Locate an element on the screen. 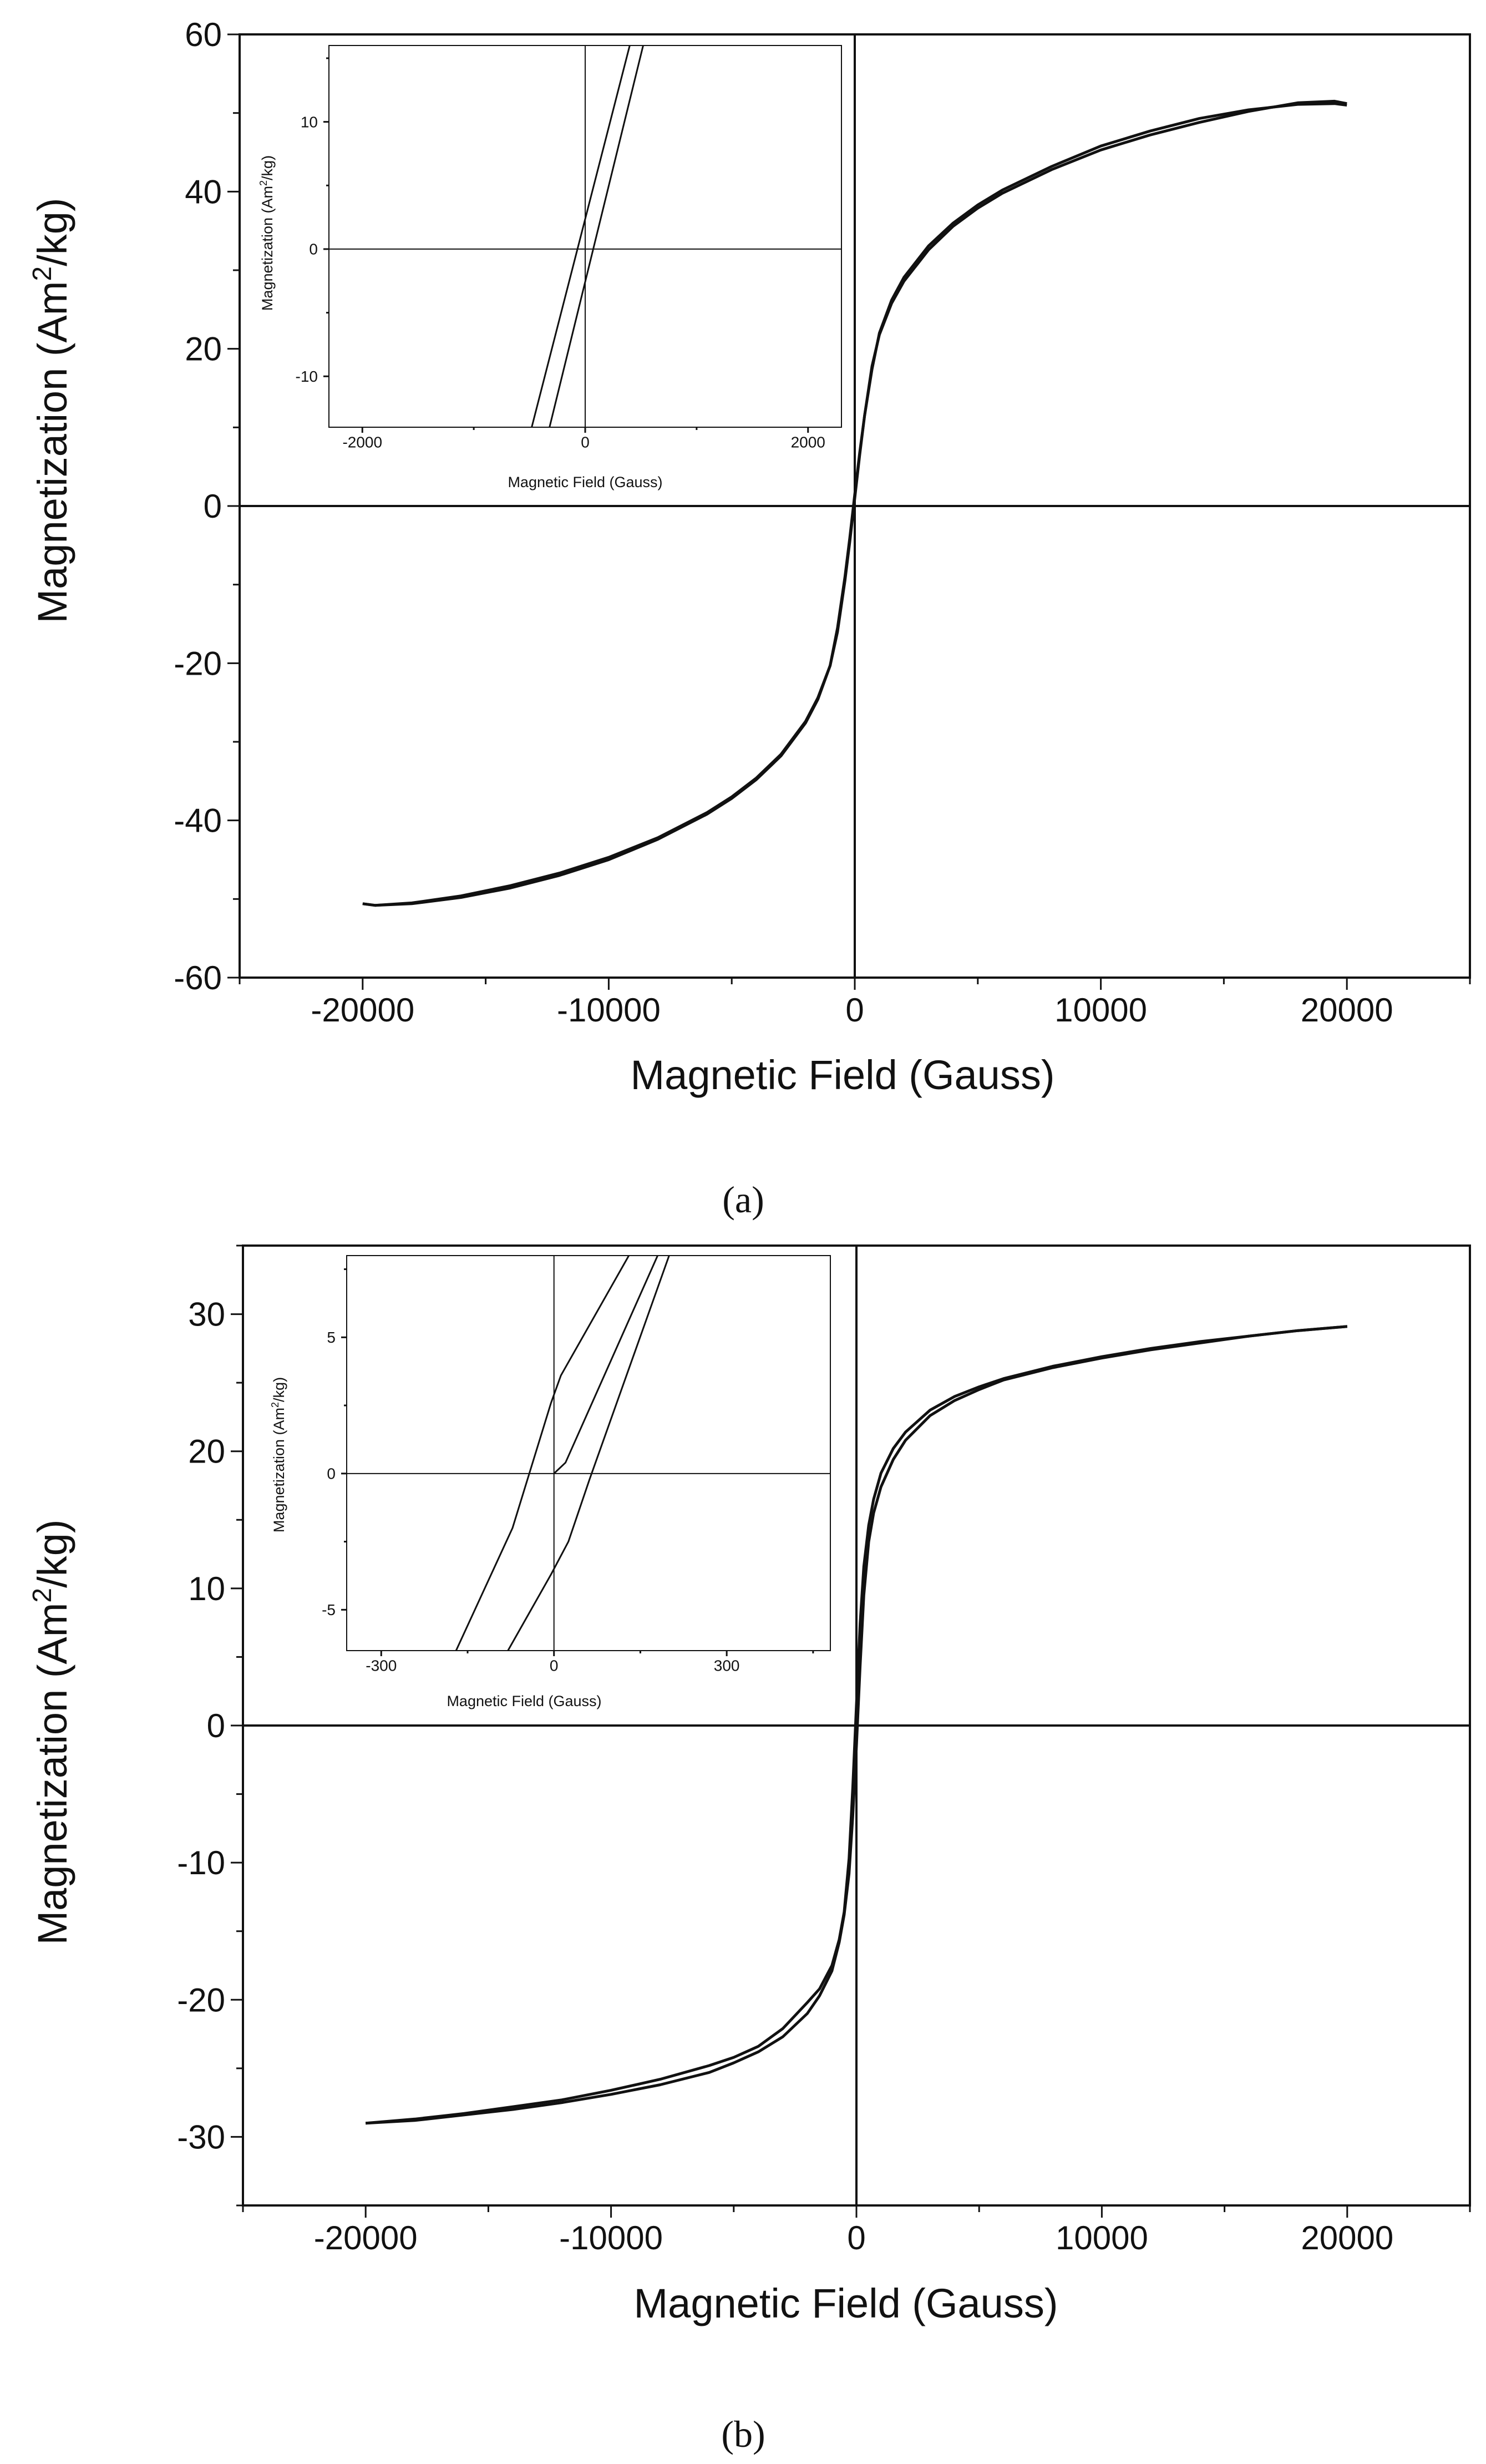 The height and width of the screenshot is (2464, 1486). main-y-tick-label: -30 is located at coordinates (201, 2137).